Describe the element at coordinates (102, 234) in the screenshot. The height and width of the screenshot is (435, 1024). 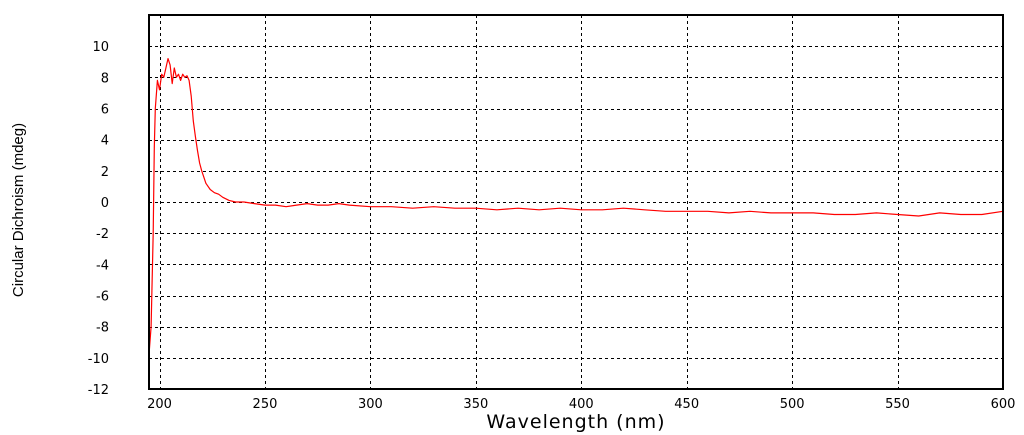
I see `y-tick-label: -2` at that location.